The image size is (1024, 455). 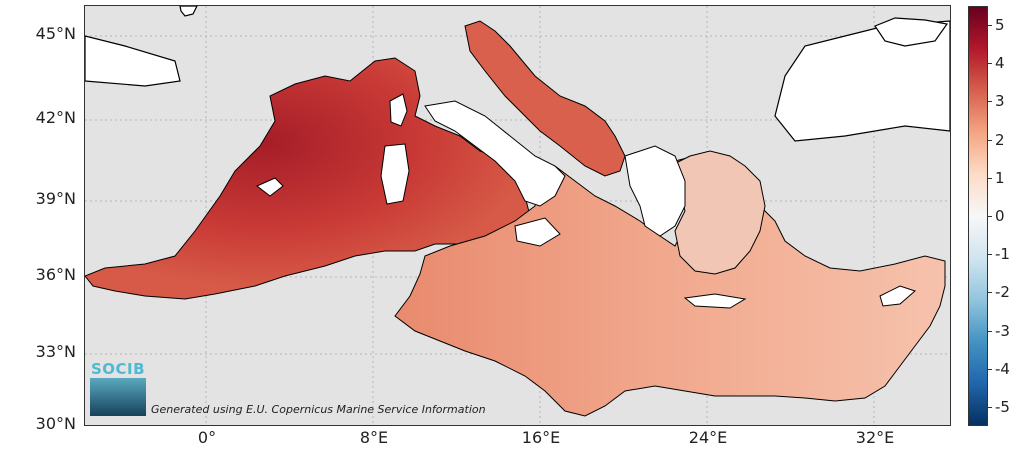 I want to click on land-north-west, so click(x=133, y=61).